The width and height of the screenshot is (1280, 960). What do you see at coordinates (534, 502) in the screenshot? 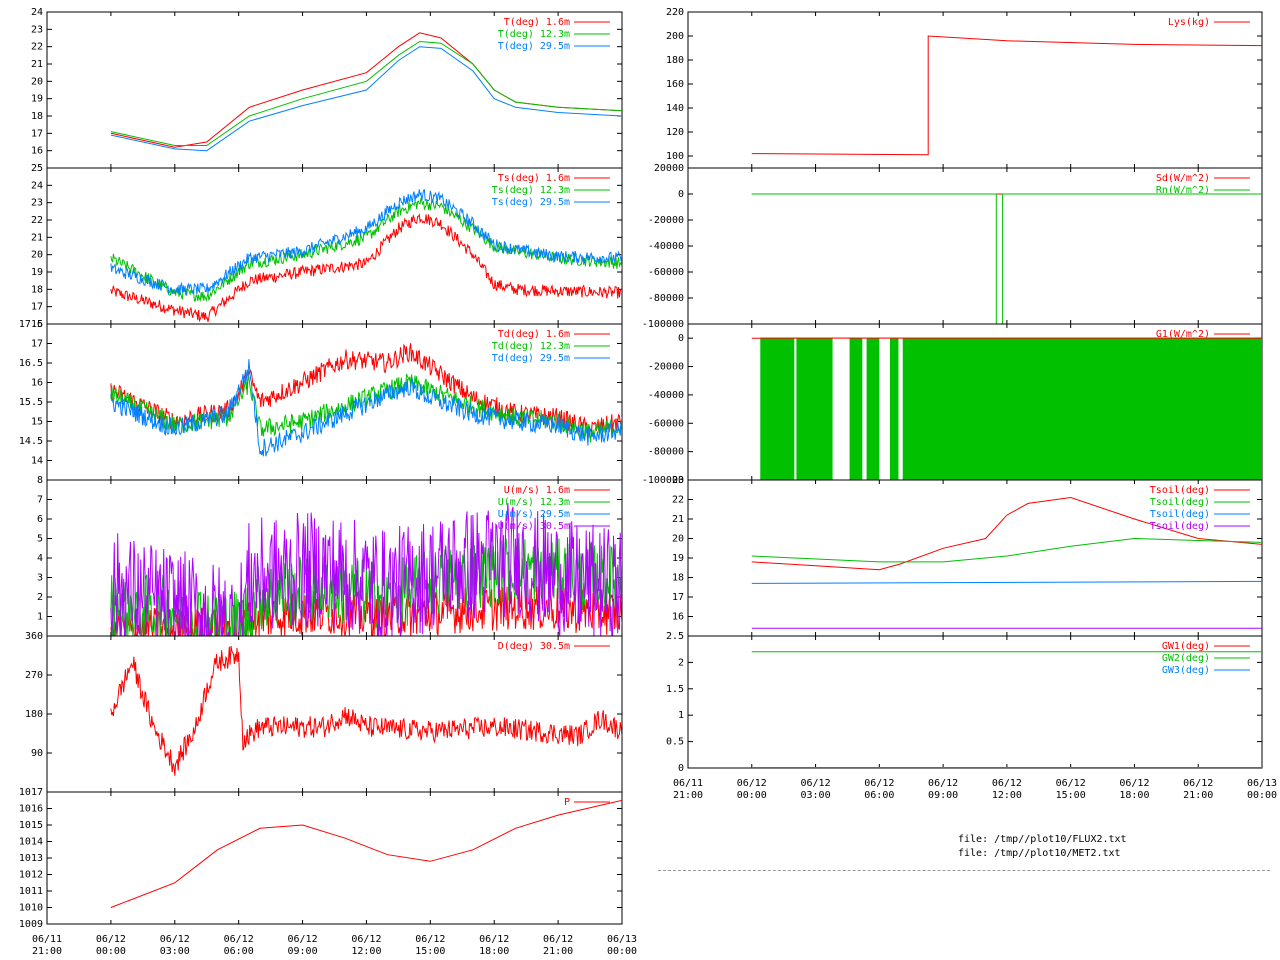
I see `legend-label: U(m/s) 12.3m` at bounding box center [534, 502].